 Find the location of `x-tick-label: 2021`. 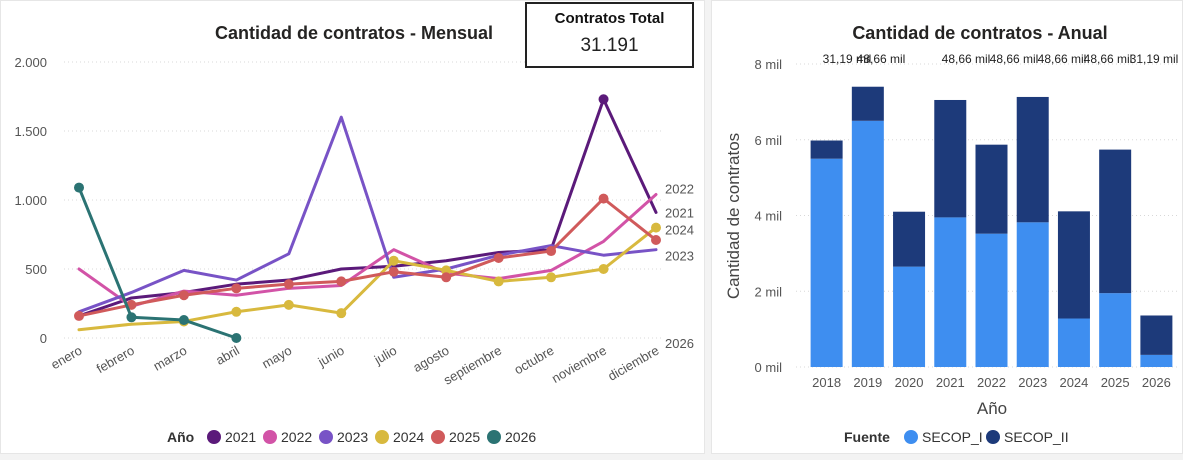

x-tick-label: 2021 is located at coordinates (950, 382).